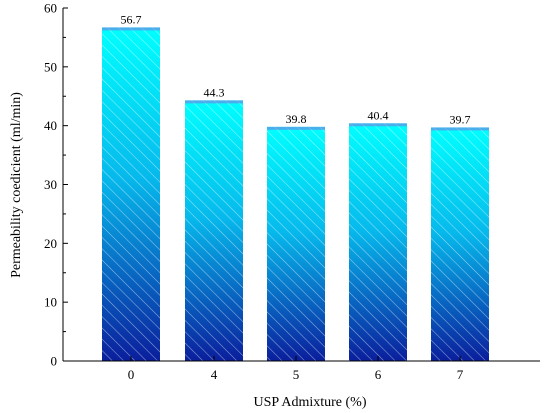  I want to click on y-tick-label-0: 0, so click(54, 361).